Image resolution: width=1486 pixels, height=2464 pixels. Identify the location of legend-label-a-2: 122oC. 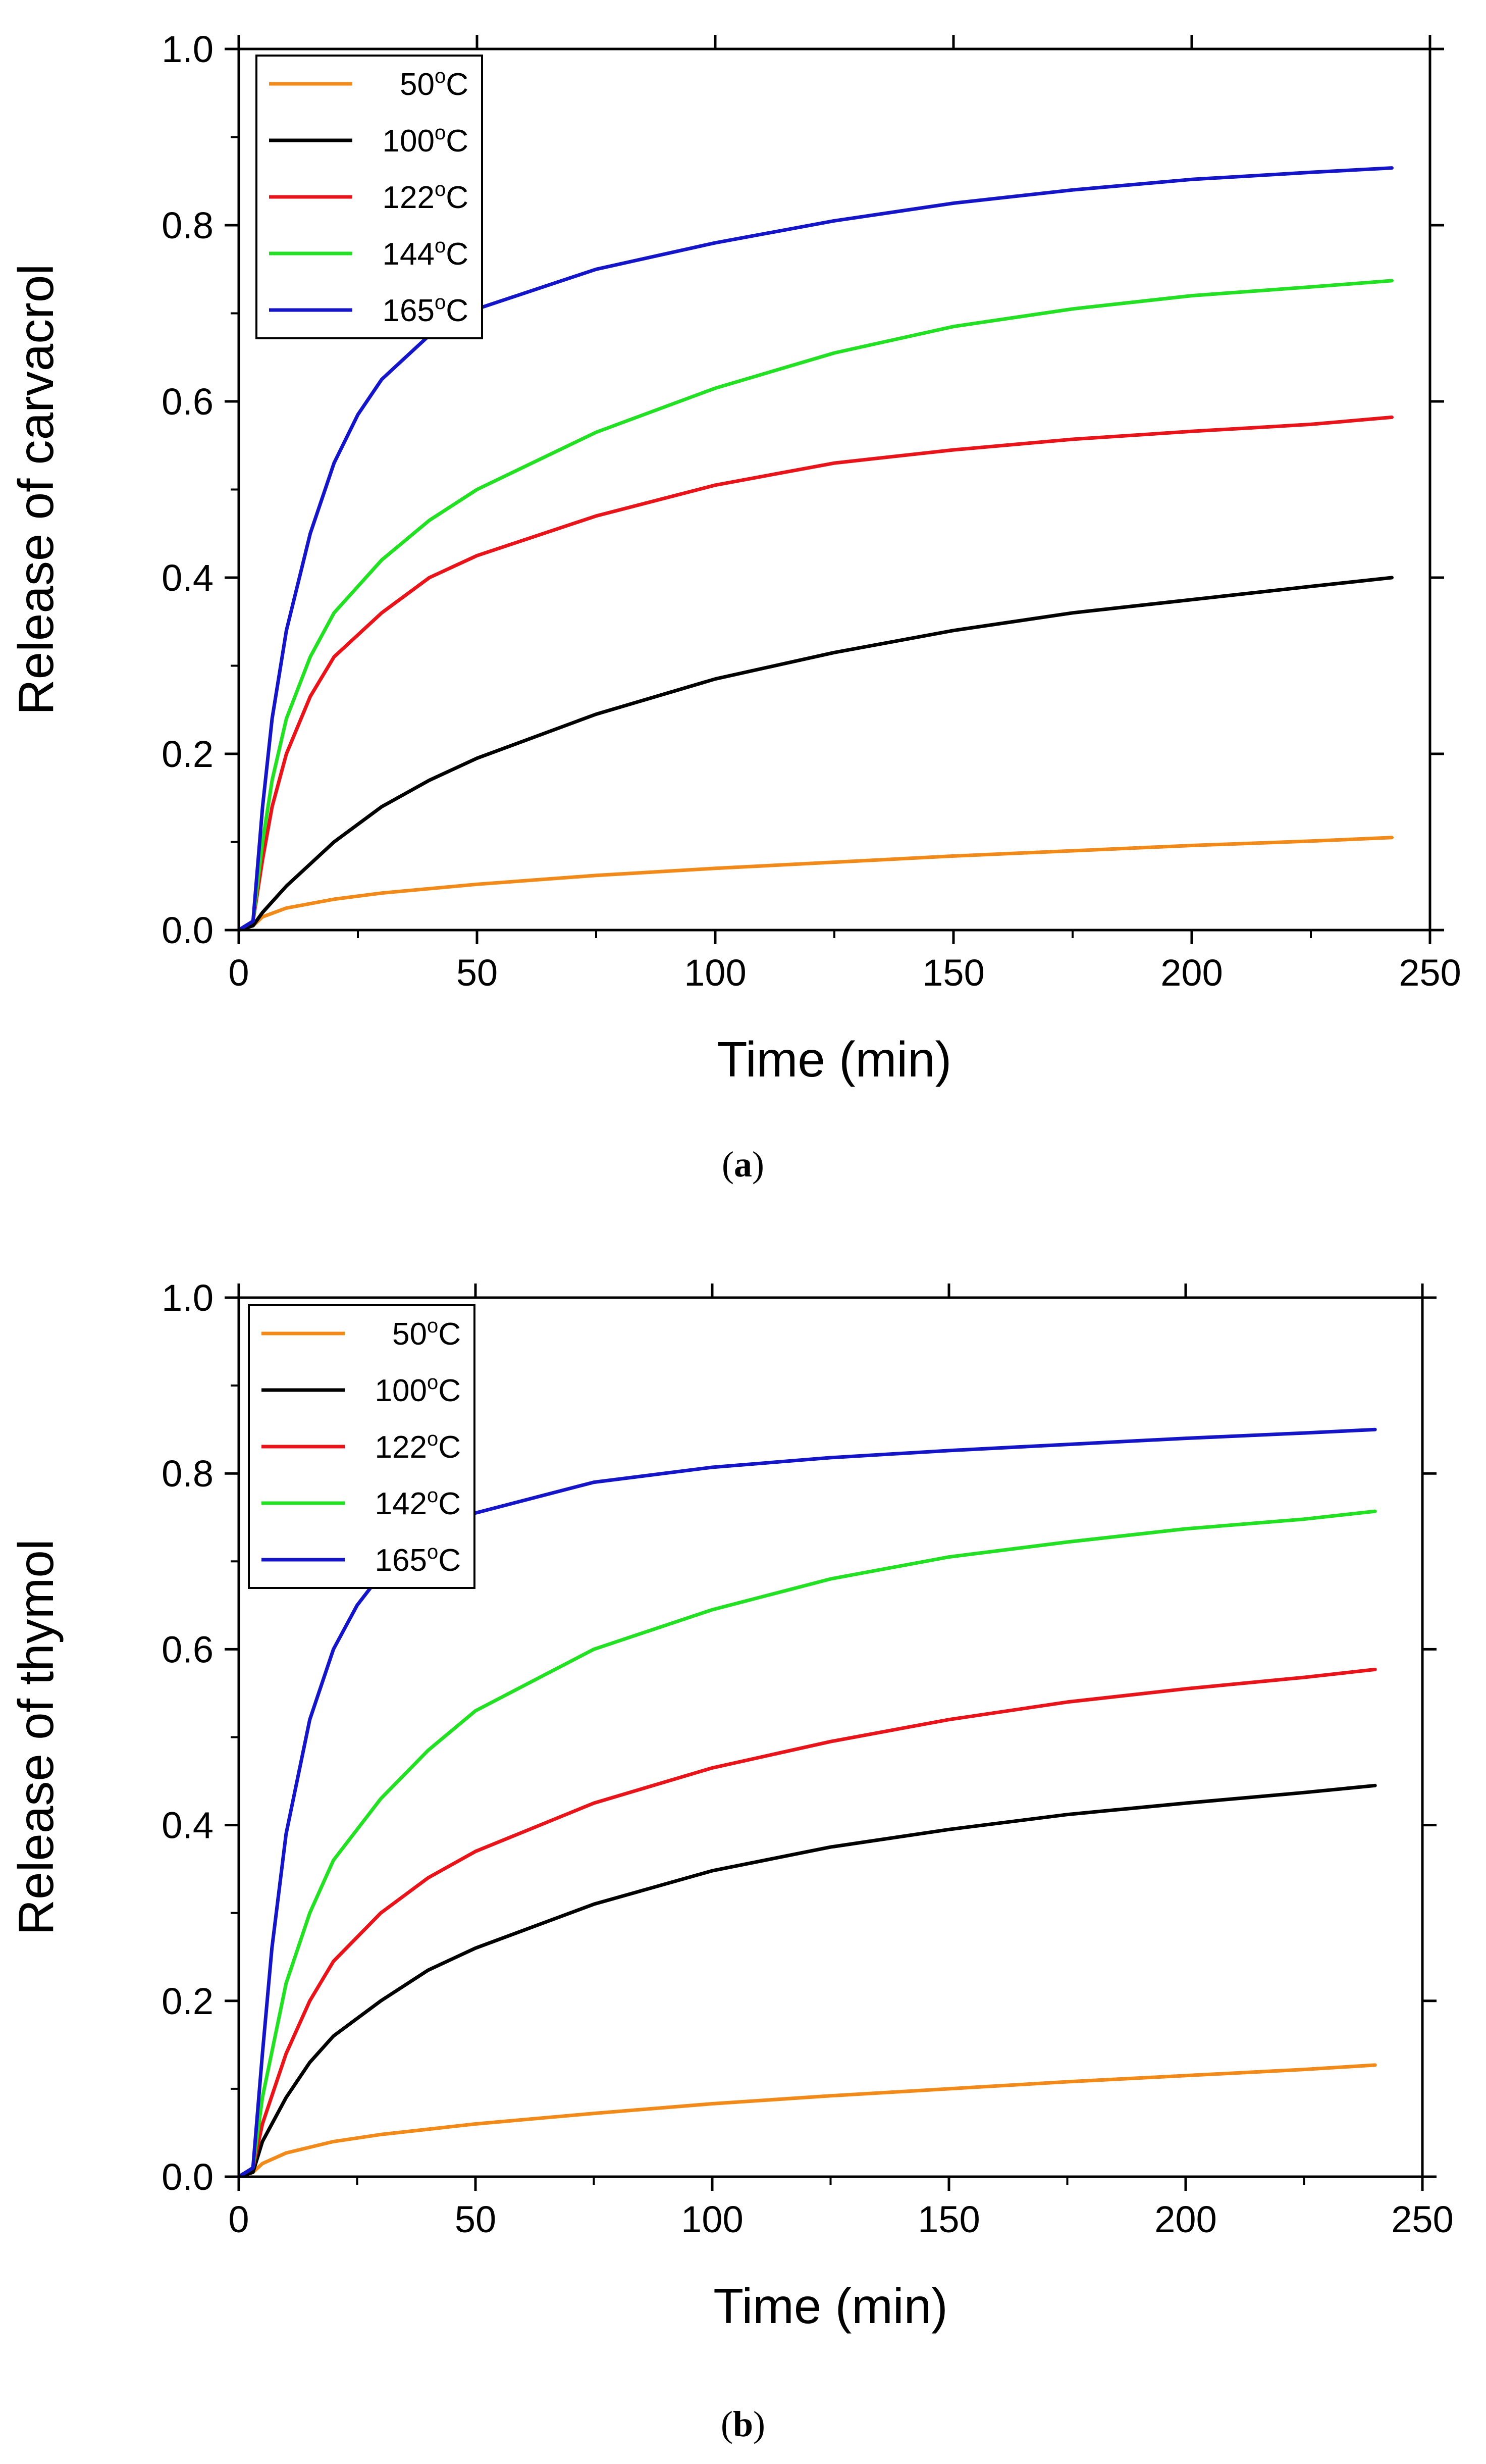
(425, 196).